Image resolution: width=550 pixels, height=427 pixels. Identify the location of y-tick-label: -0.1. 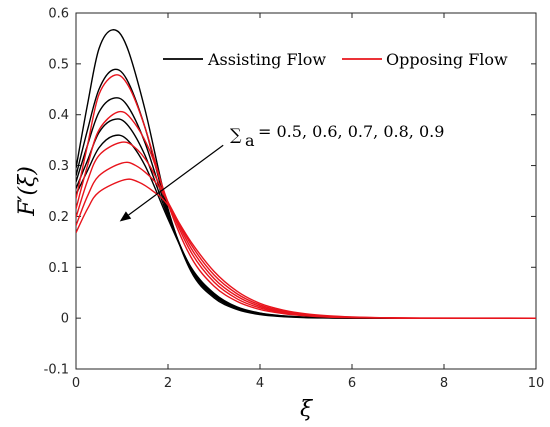
(56, 370).